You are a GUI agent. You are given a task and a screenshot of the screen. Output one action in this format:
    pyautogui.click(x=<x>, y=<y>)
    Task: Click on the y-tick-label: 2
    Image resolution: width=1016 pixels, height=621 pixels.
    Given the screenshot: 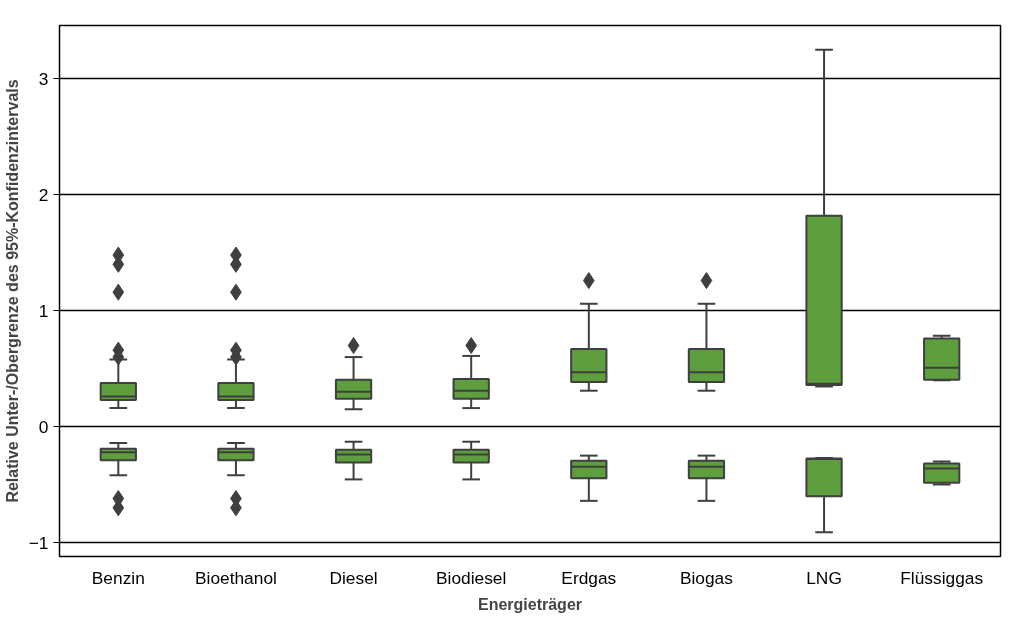 What is the action you would take?
    pyautogui.click(x=43, y=194)
    